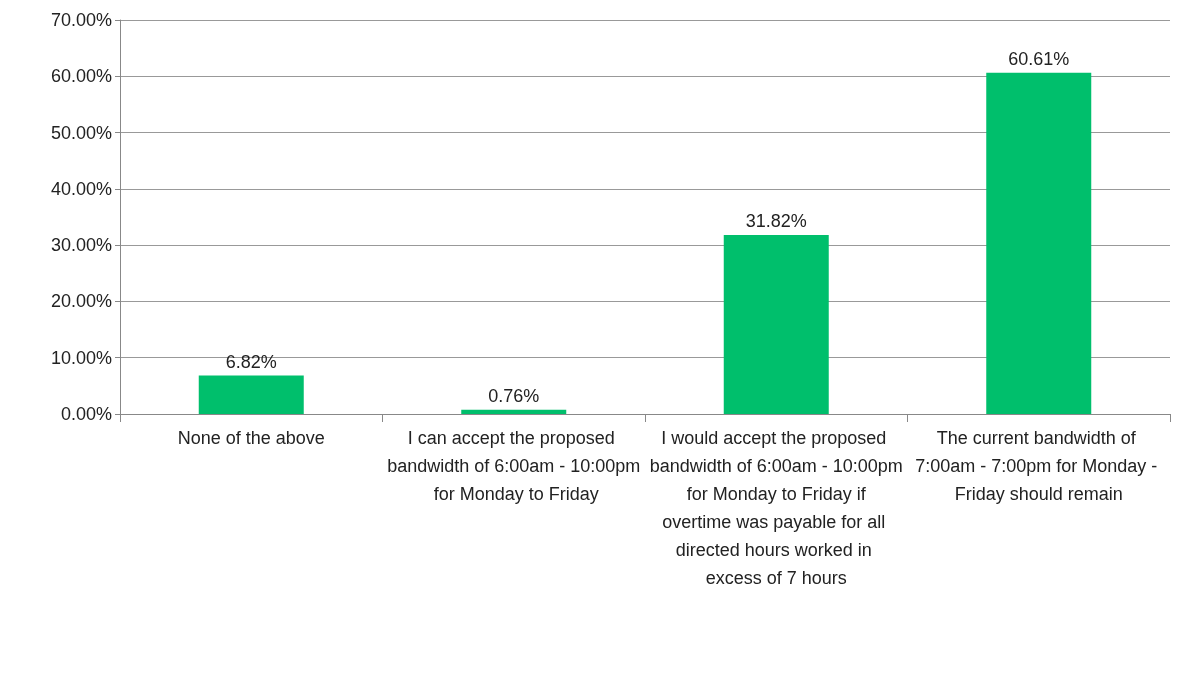 This screenshot has width=1178, height=689. Describe the element at coordinates (81, 301) in the screenshot. I see `y-tick-label: 20.00%` at that location.